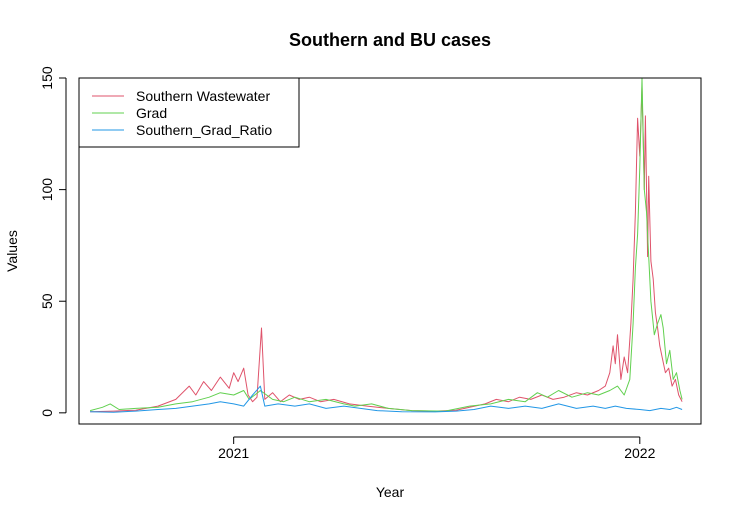 This screenshot has height=522, width=742. What do you see at coordinates (639, 453) in the screenshot?
I see `x-tick-label: 2022` at bounding box center [639, 453].